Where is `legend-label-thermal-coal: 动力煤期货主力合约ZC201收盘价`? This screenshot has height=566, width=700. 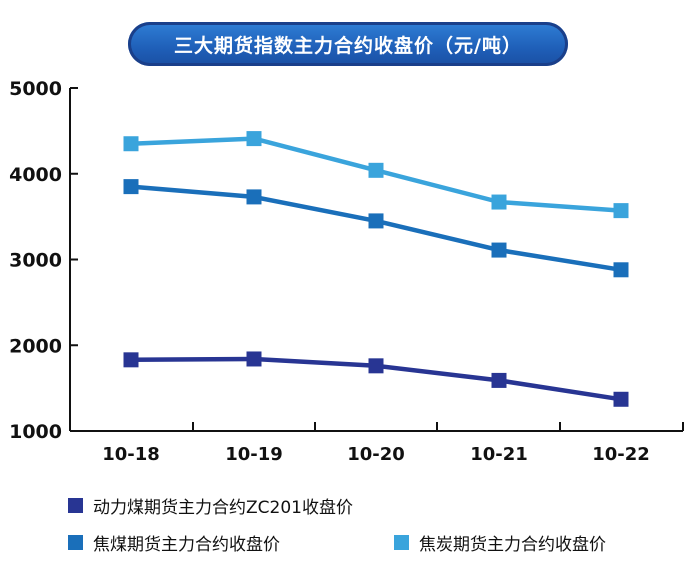 legend-label-thermal-coal: 动力煤期货主力合约ZC201收盘价 is located at coordinates (223, 508).